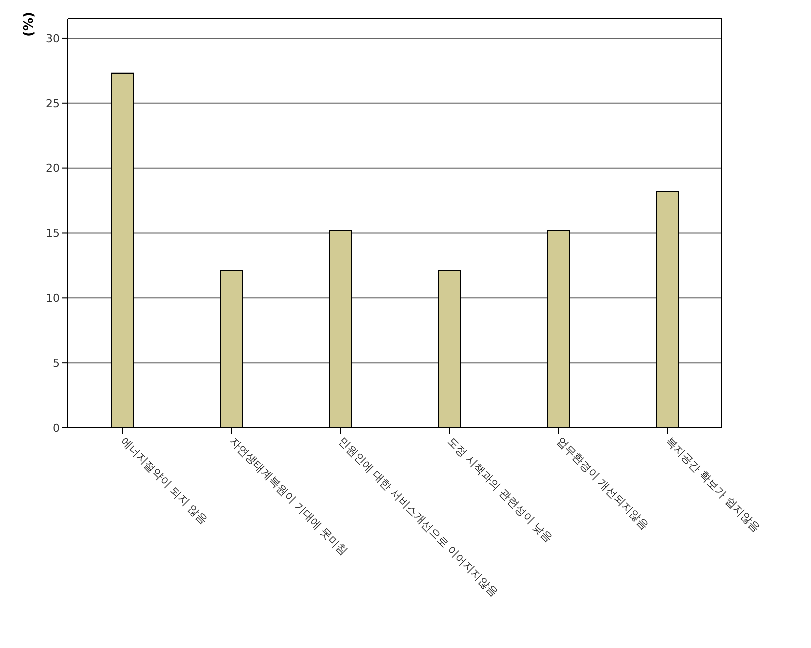 The height and width of the screenshot is (648, 811). What do you see at coordinates (53, 103) in the screenshot?
I see `y-tick-label: 25` at bounding box center [53, 103].